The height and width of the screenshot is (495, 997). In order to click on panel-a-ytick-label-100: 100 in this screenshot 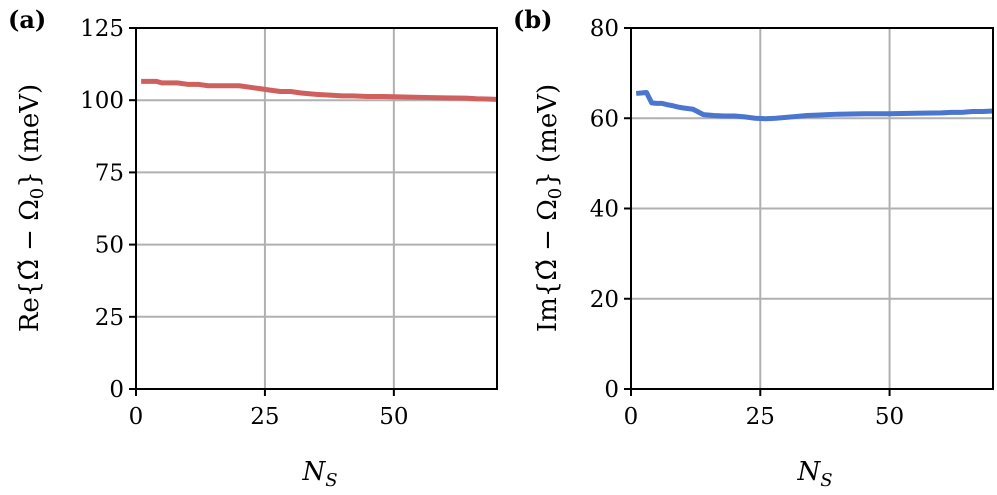, I will do `click(102, 101)`.